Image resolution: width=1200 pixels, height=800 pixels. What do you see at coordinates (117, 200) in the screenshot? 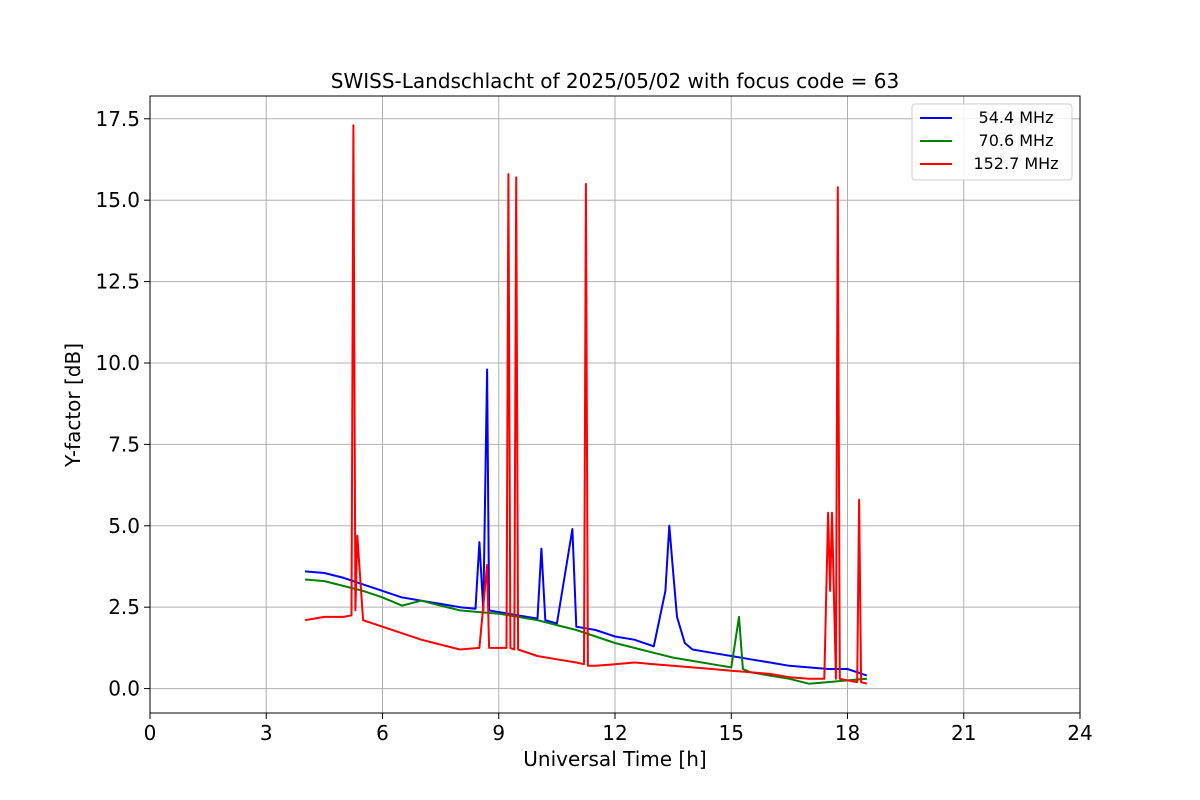
I see `y-tick-label: 15.0` at bounding box center [117, 200].